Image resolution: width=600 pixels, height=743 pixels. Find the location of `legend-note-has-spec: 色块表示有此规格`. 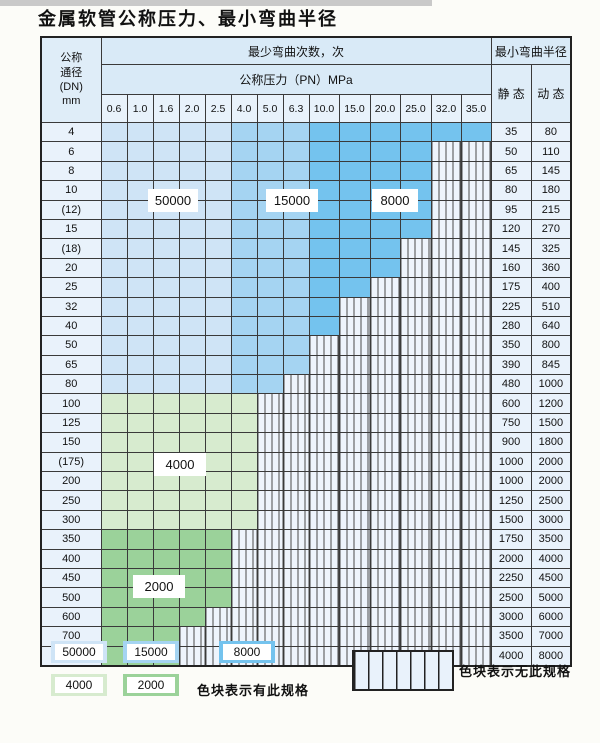

legend-note-has-spec: 色块表示有此规格 is located at coordinates (253, 690).